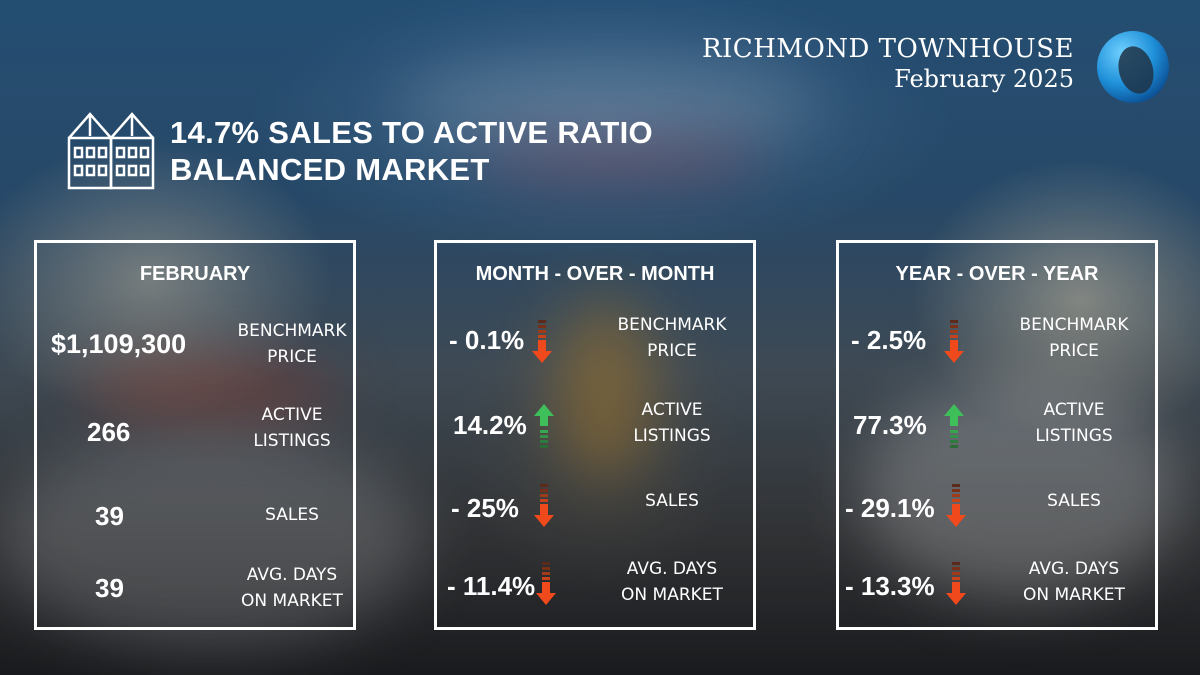  What do you see at coordinates (330, 169) in the screenshot?
I see `headline-market-status: BALANCED MARKET` at bounding box center [330, 169].